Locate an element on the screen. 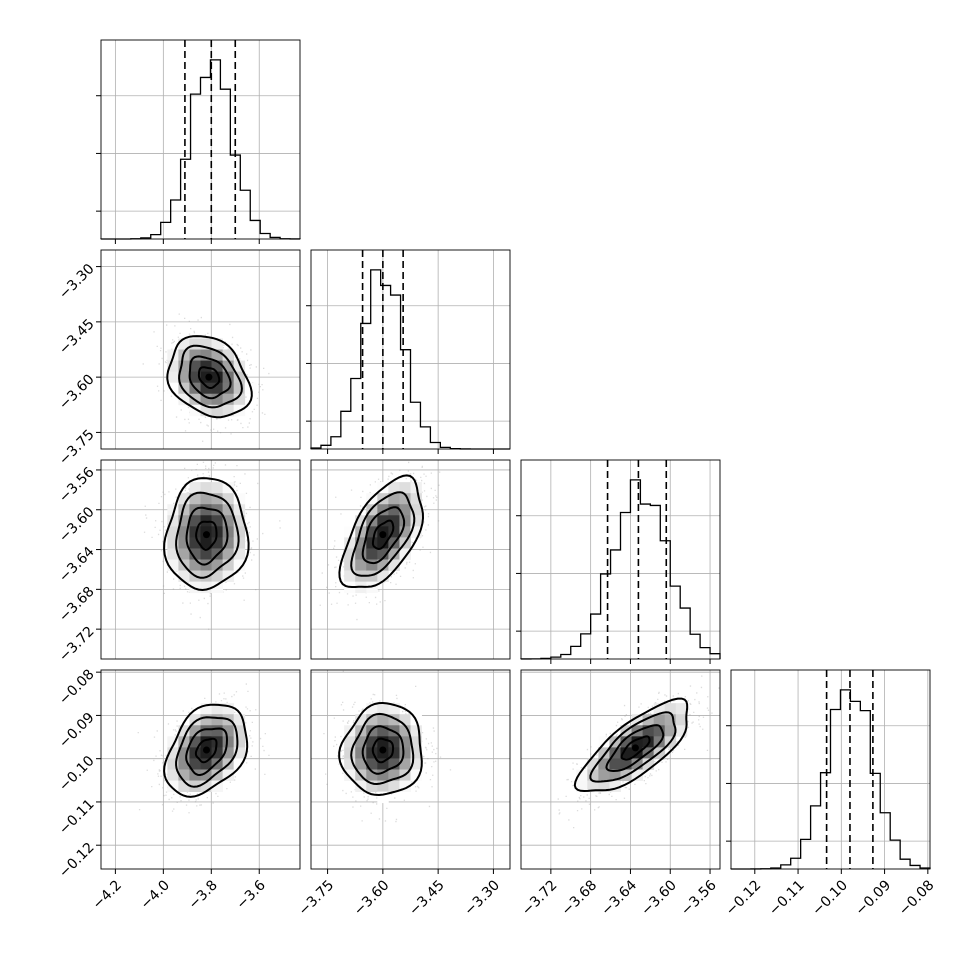 The height and width of the screenshot is (970, 970). x-tick-label: −3.72 is located at coordinates (540, 898).